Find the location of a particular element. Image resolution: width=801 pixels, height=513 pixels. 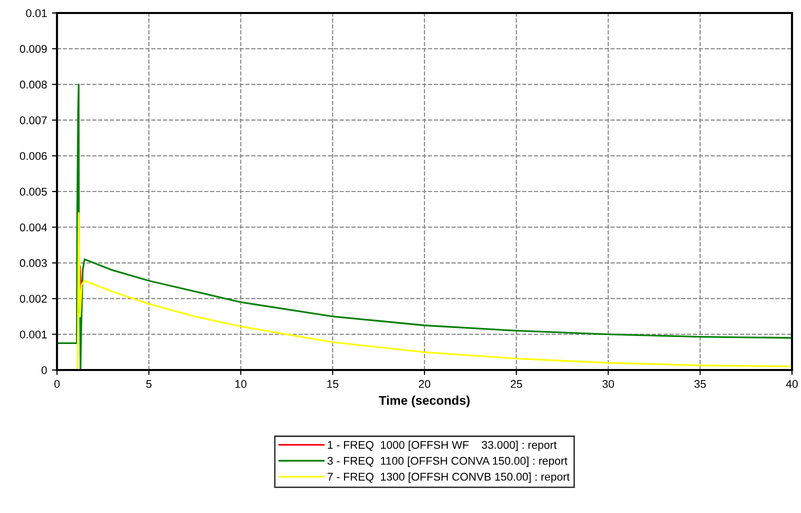

x-tick-label: 35 is located at coordinates (700, 384).